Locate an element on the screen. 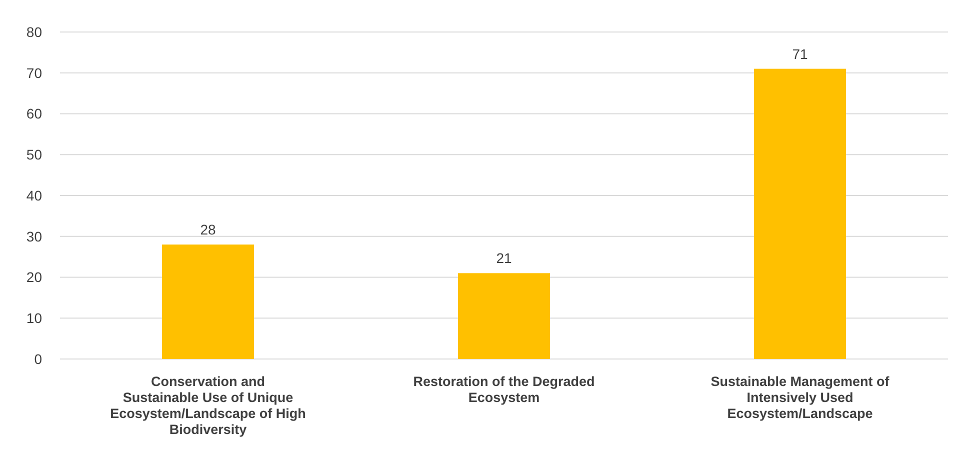 The width and height of the screenshot is (956, 452). x-tick-label: Sustainable Management of Intensively Used Ecosystem/Landscape is located at coordinates (800, 397).